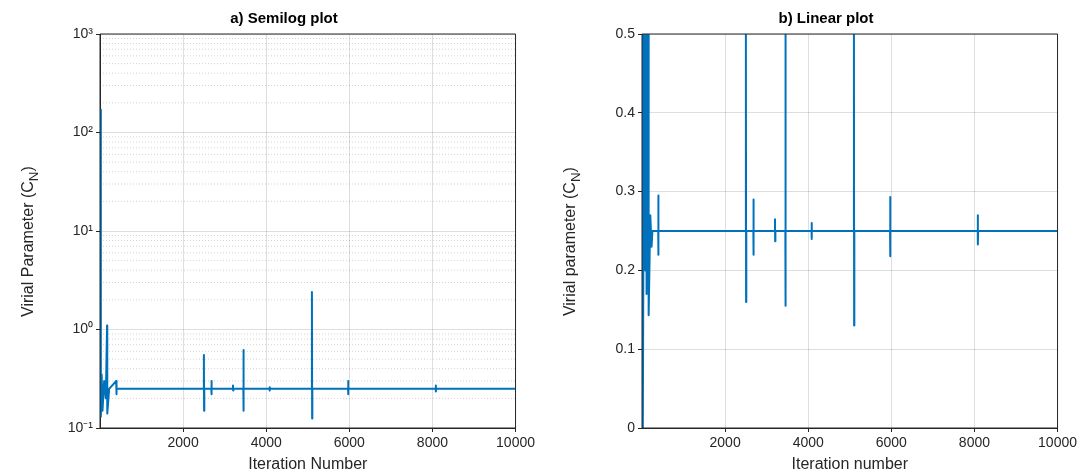  What do you see at coordinates (631, 426) in the screenshot?
I see `y-tick-label: 0` at bounding box center [631, 426].